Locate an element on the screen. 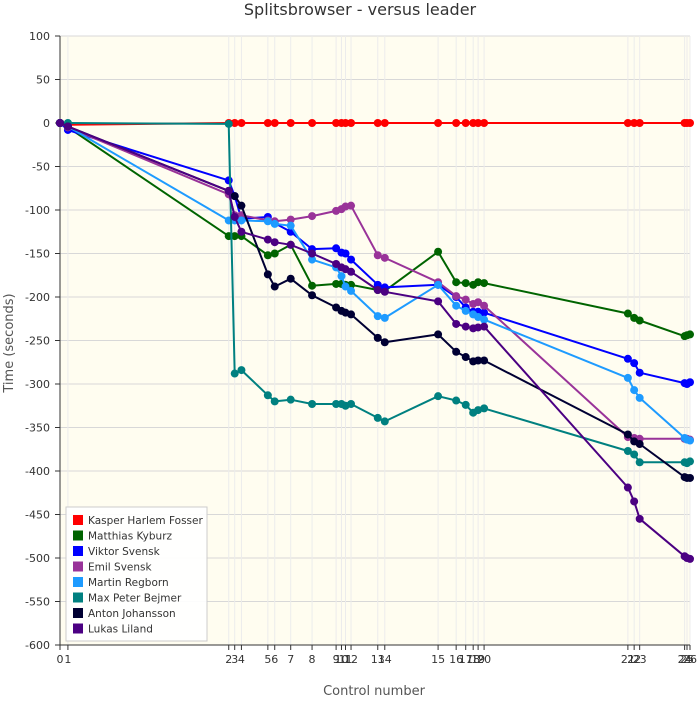 This screenshot has width=700, height=709. x-tick-label: 19 is located at coordinates (478, 659).